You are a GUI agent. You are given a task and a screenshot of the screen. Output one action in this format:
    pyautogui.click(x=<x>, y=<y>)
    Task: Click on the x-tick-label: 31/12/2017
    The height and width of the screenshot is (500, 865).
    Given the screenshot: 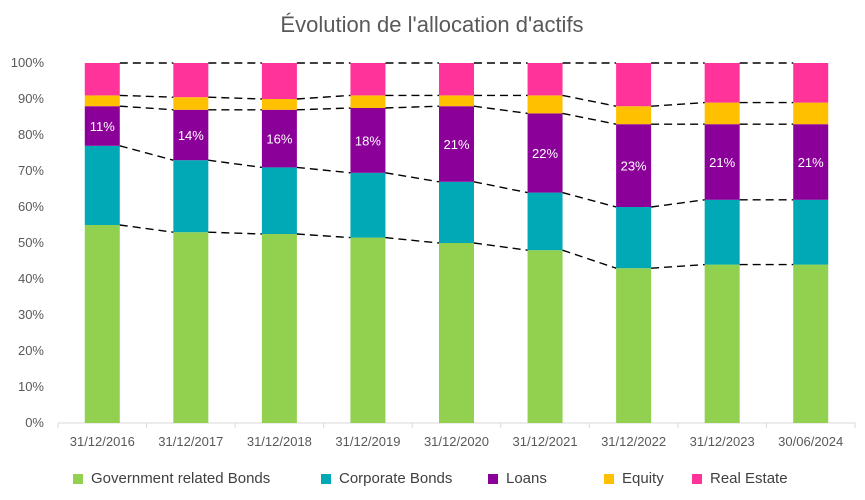 What is the action you would take?
    pyautogui.click(x=190, y=441)
    